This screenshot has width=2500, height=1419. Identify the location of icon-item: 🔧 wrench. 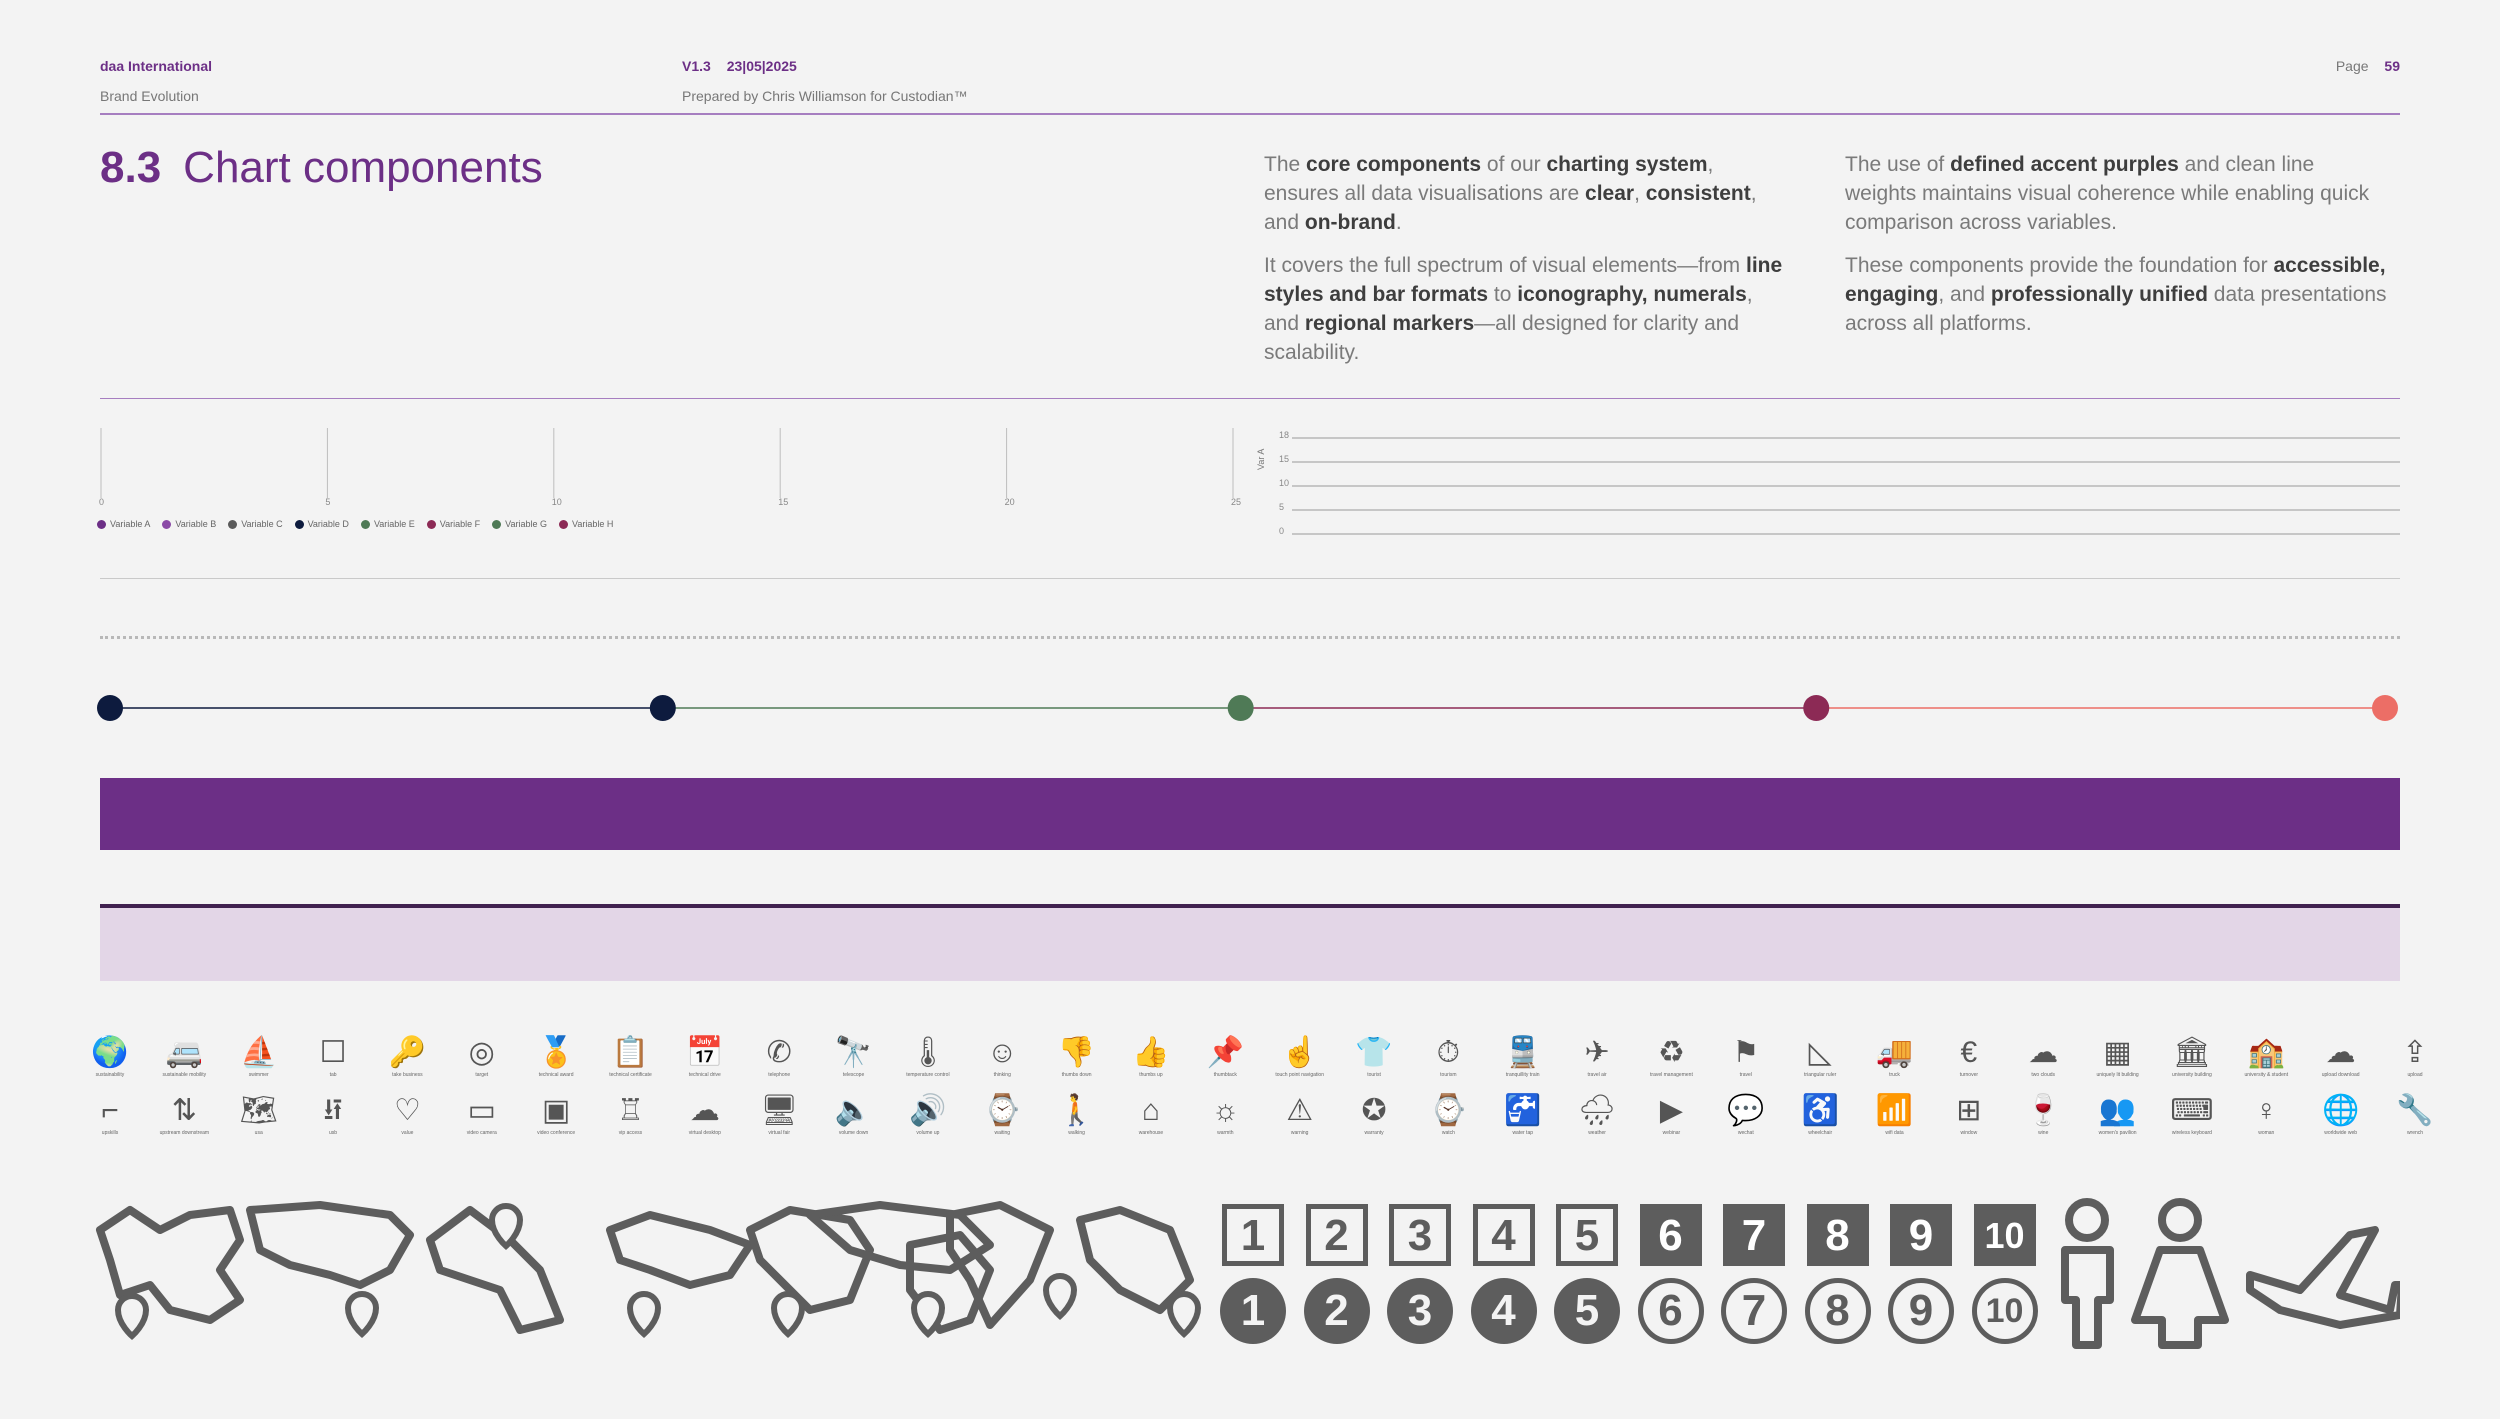
(2415, 1114).